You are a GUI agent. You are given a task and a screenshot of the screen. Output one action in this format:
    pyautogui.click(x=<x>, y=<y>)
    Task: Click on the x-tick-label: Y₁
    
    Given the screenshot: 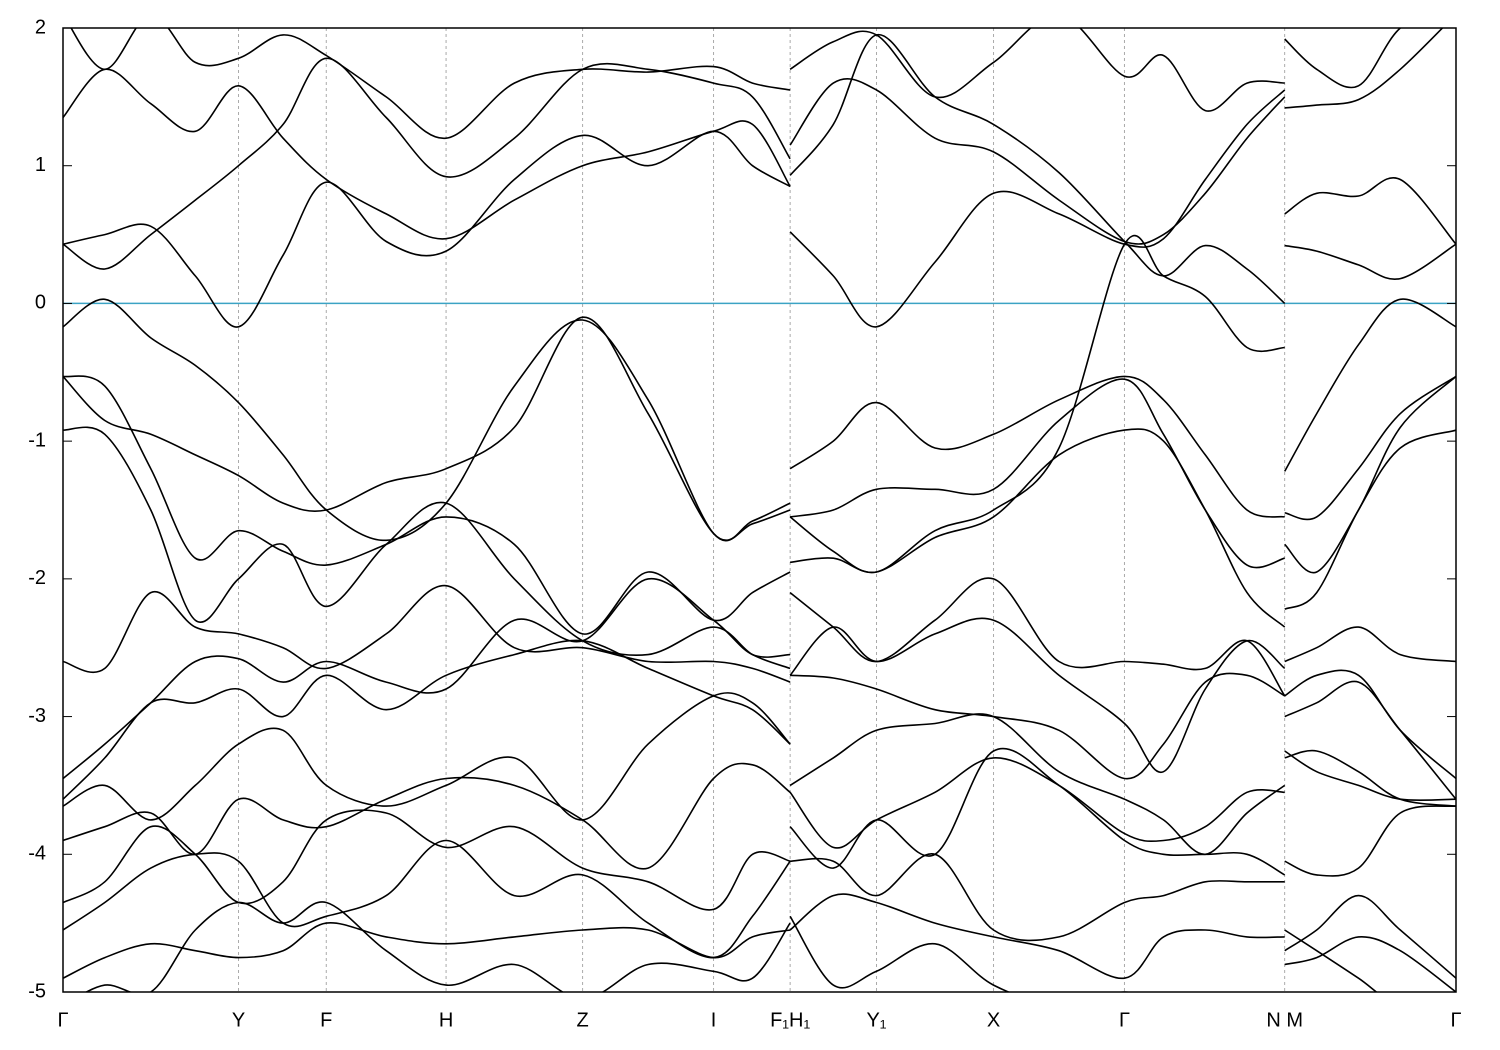 What is the action you would take?
    pyautogui.click(x=876, y=1020)
    